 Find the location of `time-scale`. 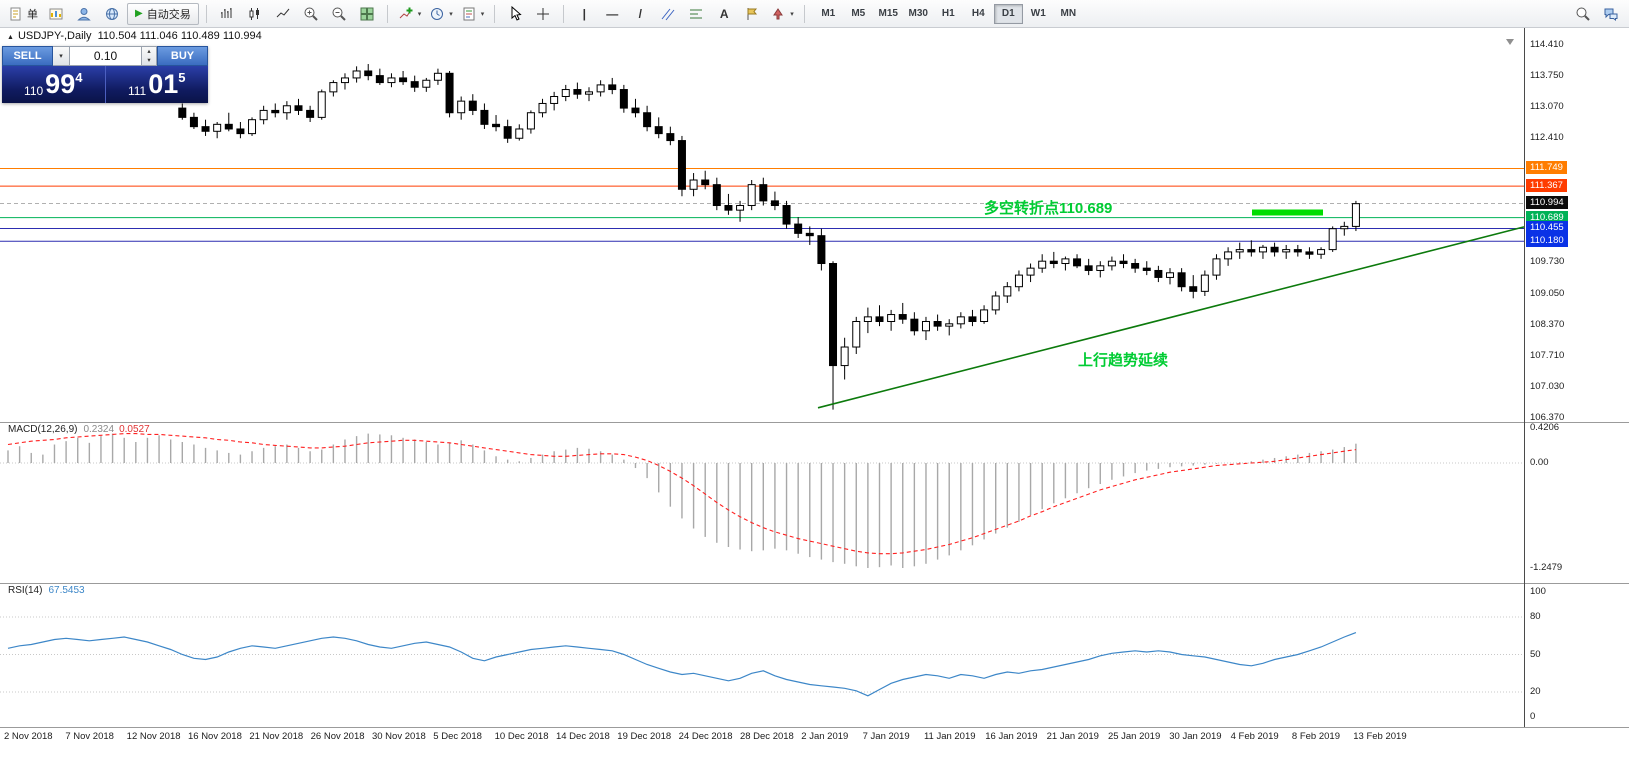

time-scale is located at coordinates (762, 737).